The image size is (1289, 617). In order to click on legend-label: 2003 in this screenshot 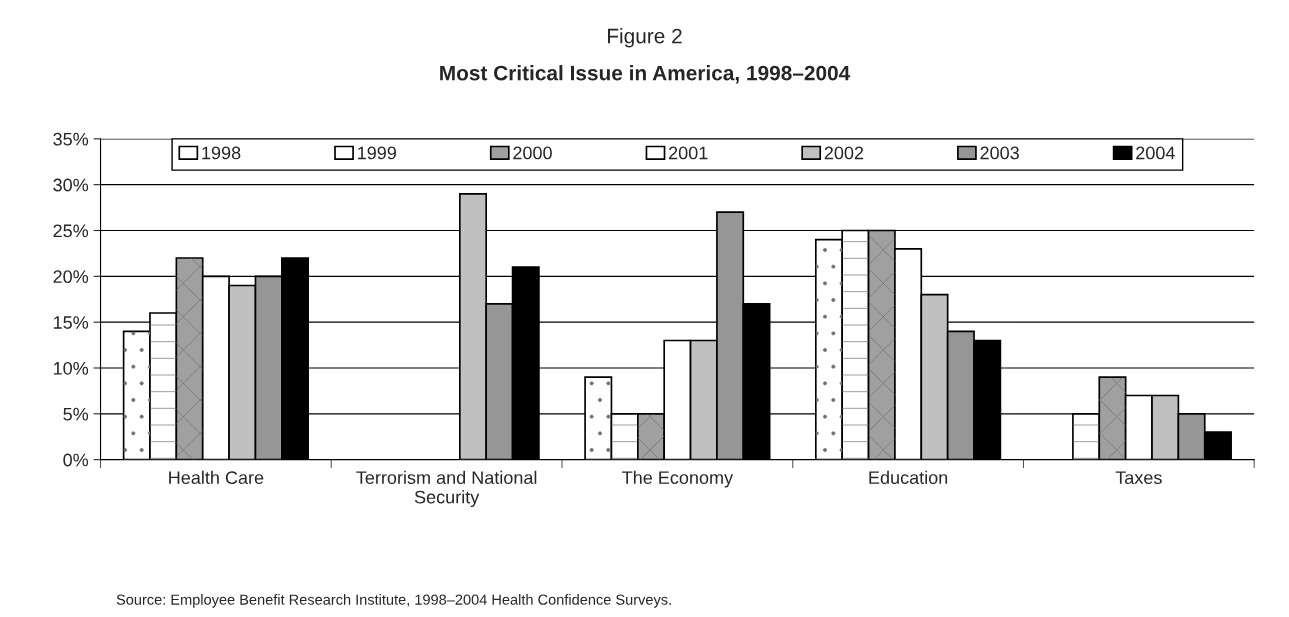, I will do `click(999, 153)`.